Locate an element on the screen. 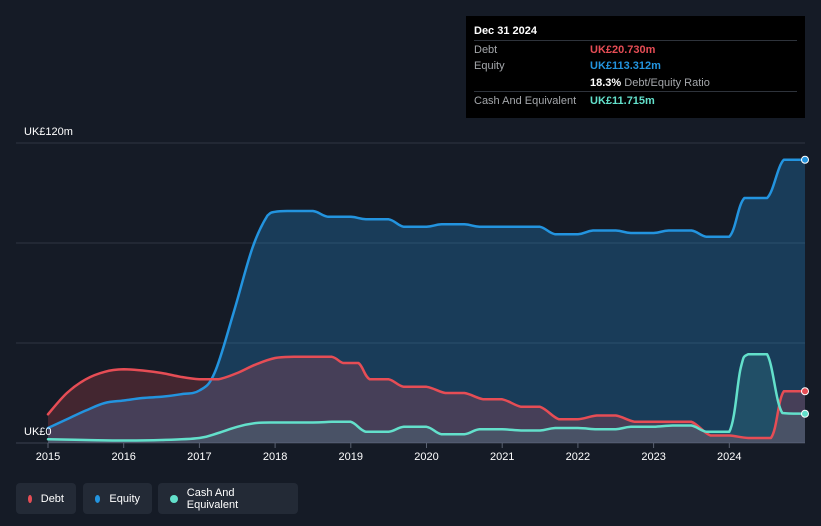 The image size is (821, 526). tooltip-row-equity: Equity UK£113.312m is located at coordinates (635, 65).